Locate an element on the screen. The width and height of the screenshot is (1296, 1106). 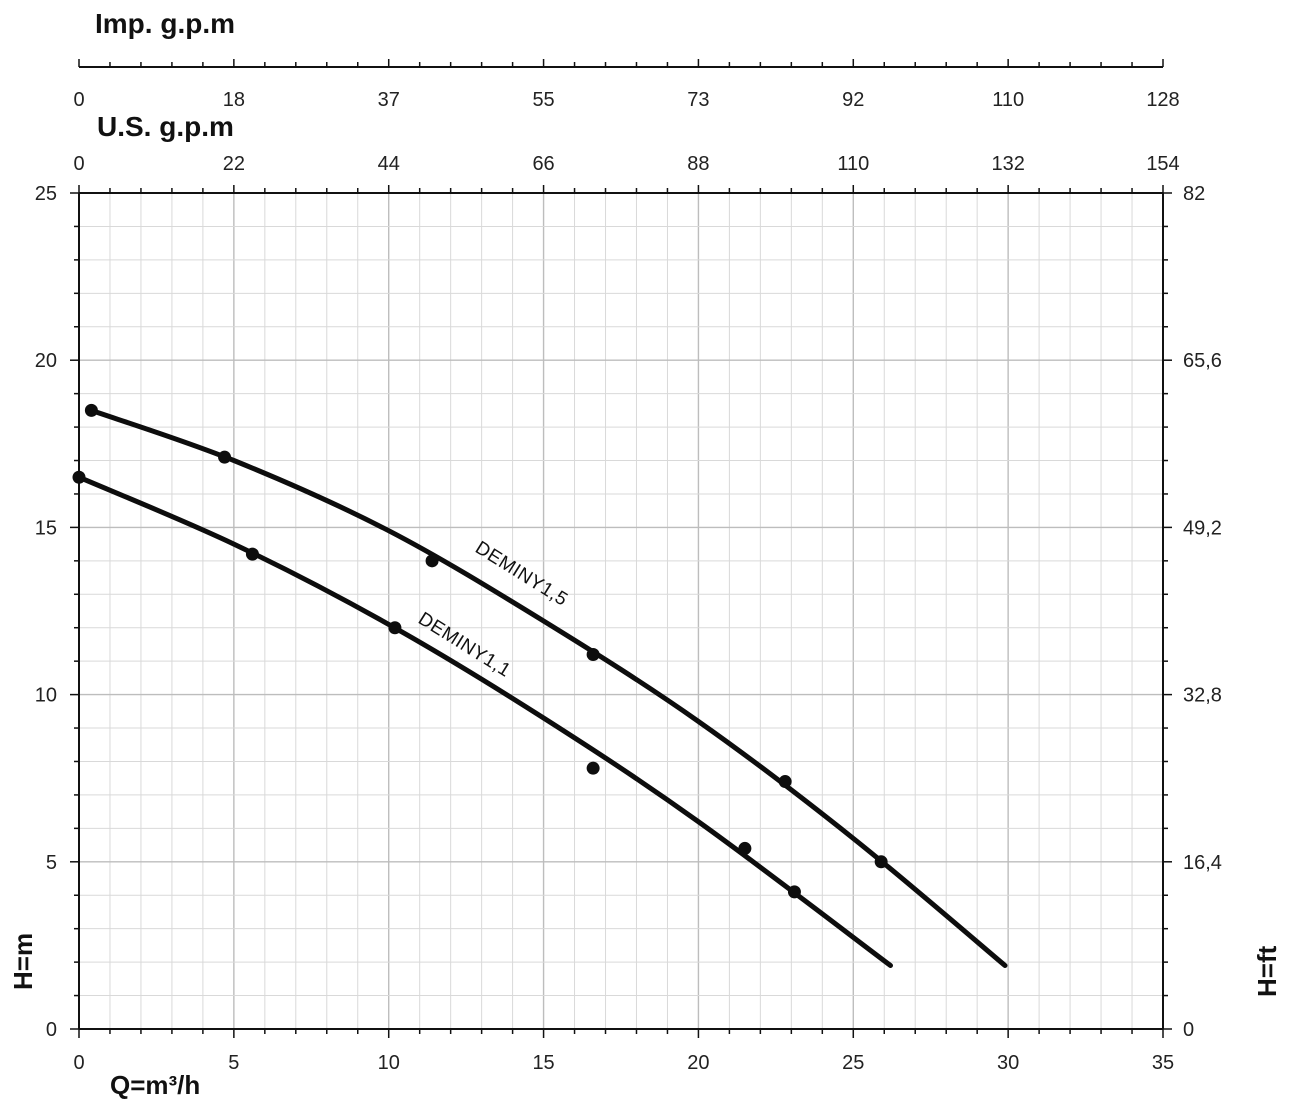
imp-gpm-tick-label: 18 is located at coordinates (234, 100).